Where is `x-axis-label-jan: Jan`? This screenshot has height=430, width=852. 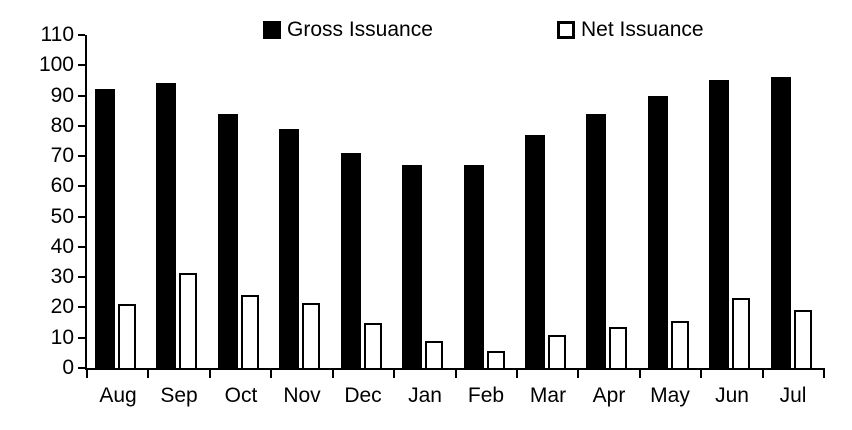 x-axis-label-jan: Jan is located at coordinates (425, 395).